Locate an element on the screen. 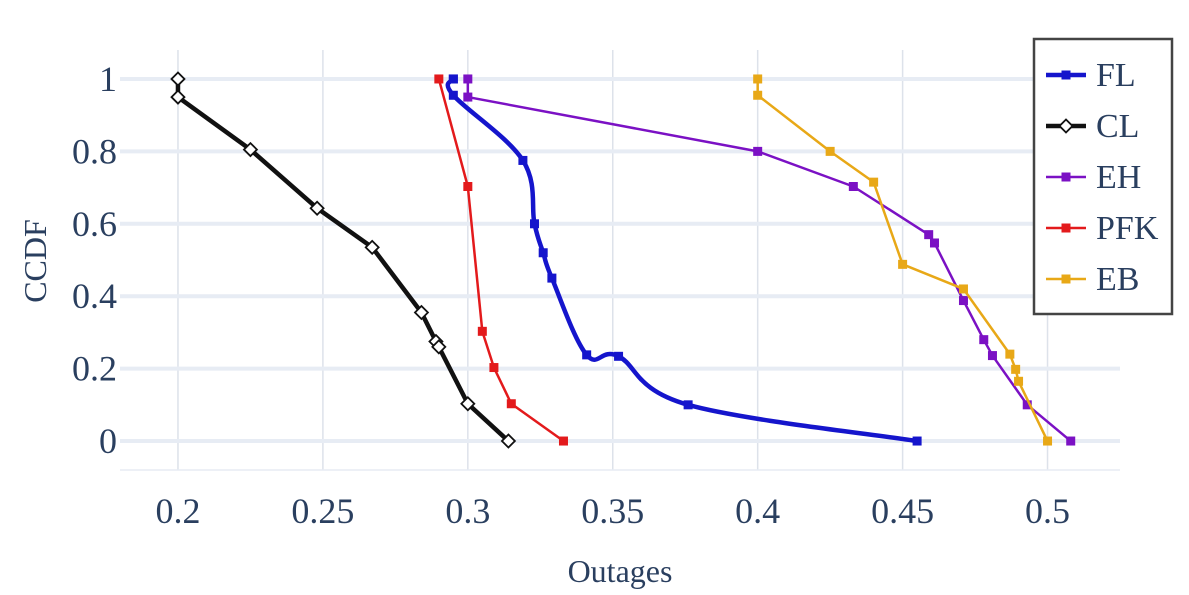 This screenshot has height=595, width=1189. x-tick-label: 0.4 is located at coordinates (757, 511).